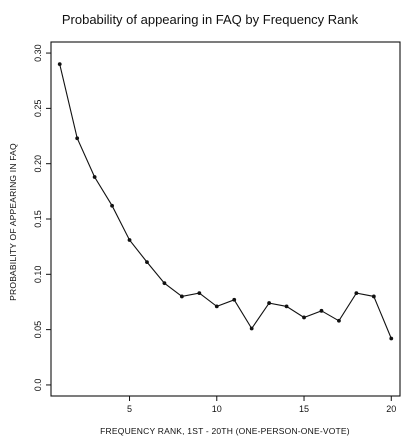 Image resolution: width=410 pixels, height=439 pixels. Describe the element at coordinates (38, 109) in the screenshot. I see `y-tick-label: 0.25` at that location.